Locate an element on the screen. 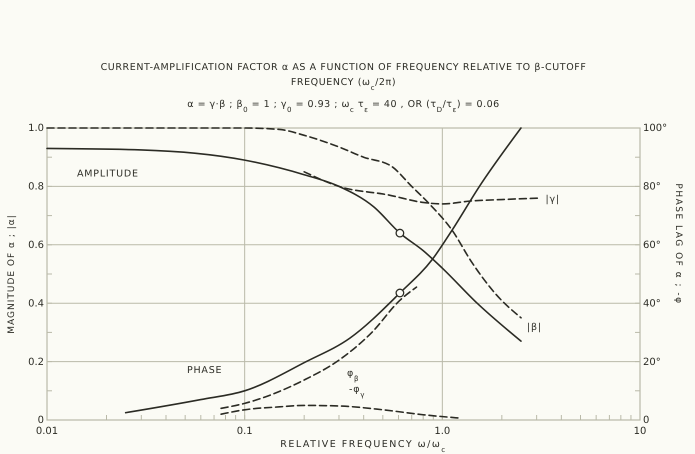 The width and height of the screenshot is (695, 454). y-tick-label: 0.4 is located at coordinates (36, 304).